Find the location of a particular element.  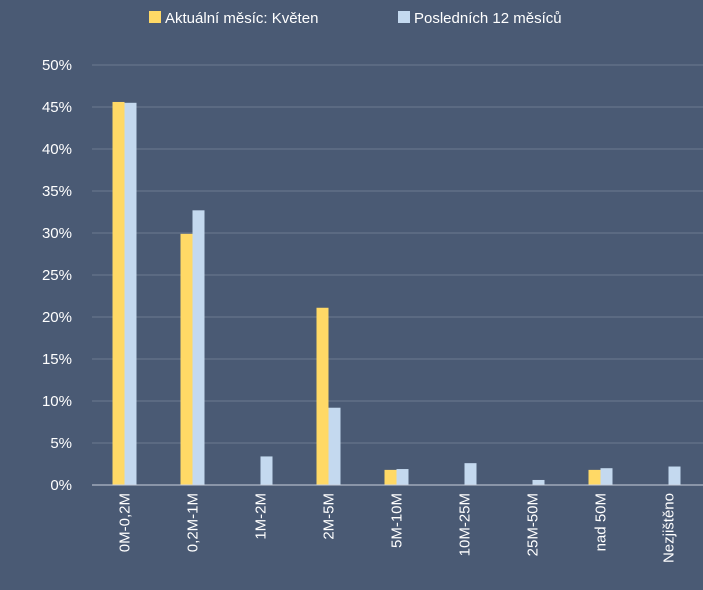

x-category-label: 5M-10M is located at coordinates (397, 520).